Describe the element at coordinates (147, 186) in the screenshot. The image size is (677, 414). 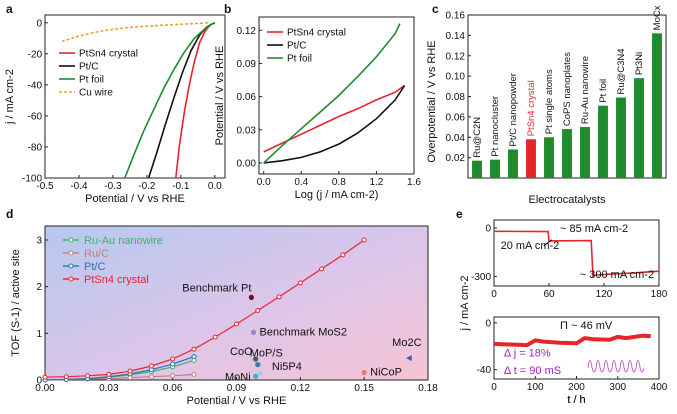
I see `x-tick-label: -0.2` at that location.